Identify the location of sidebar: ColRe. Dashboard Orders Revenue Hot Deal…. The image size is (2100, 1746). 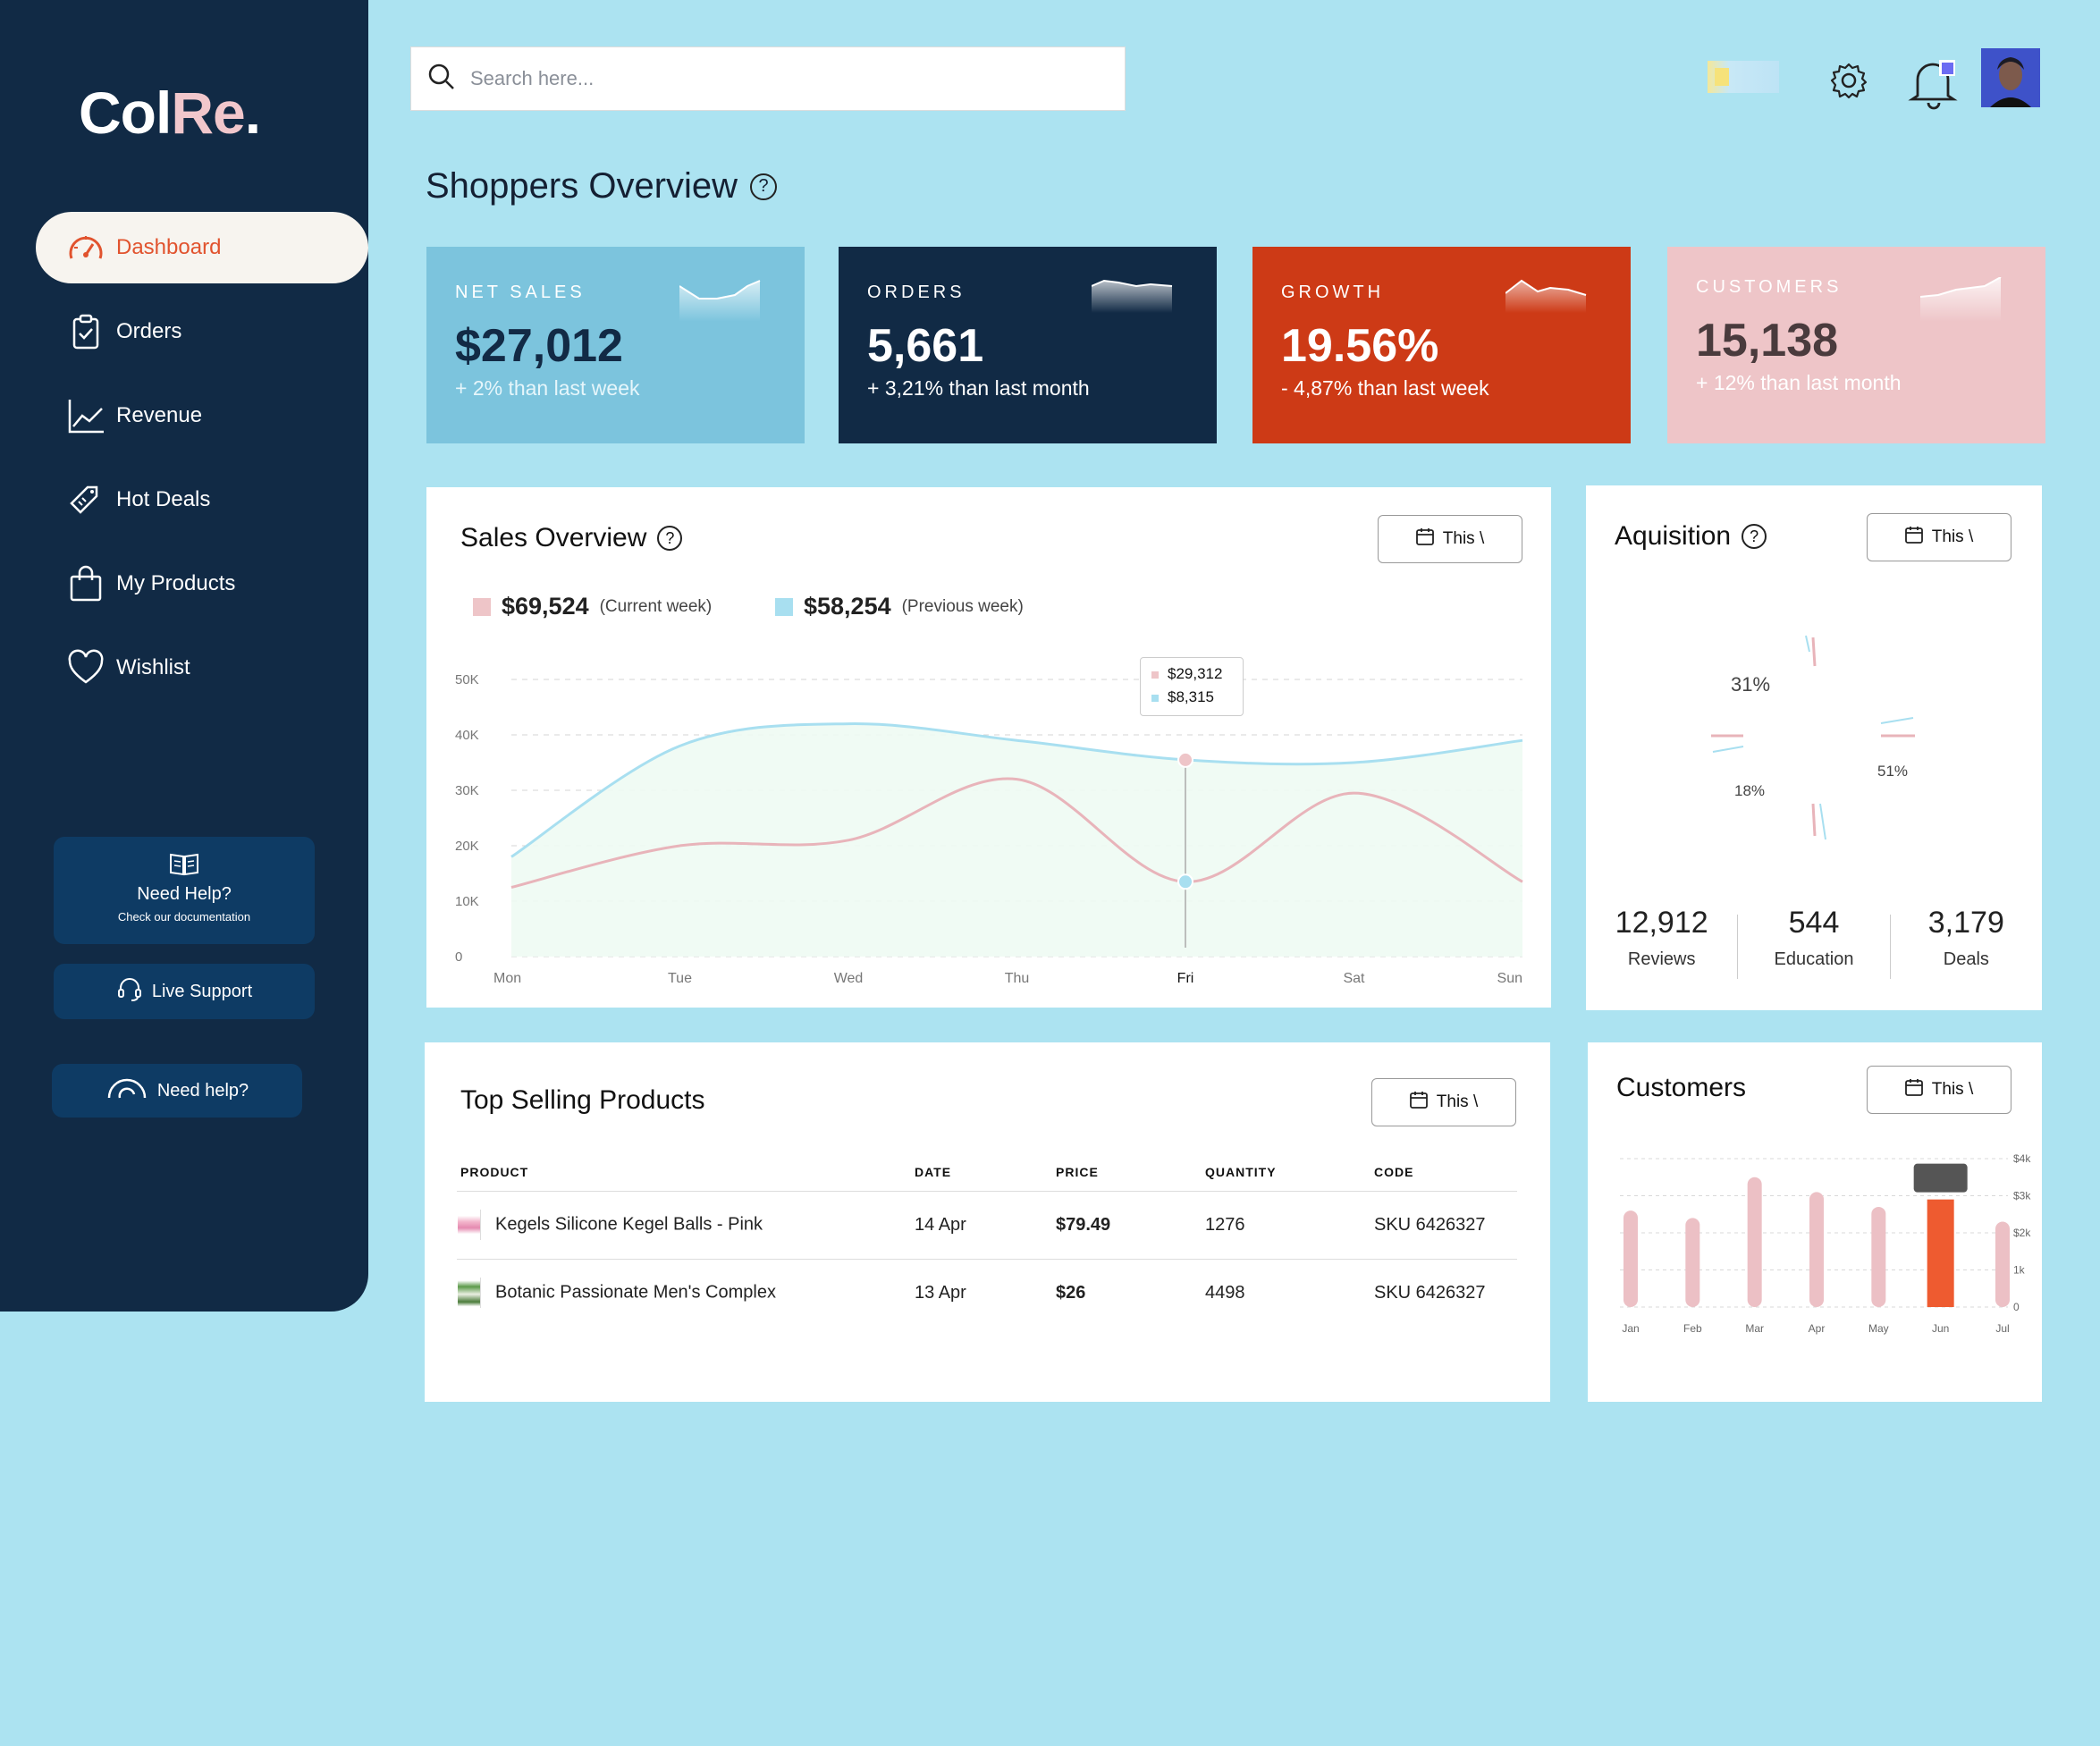
(184, 656).